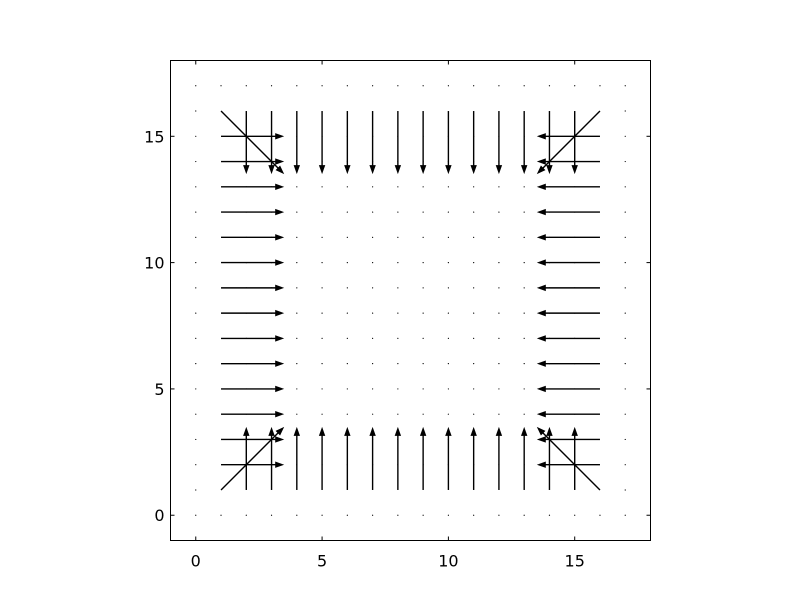 This screenshot has height=600, width=800. What do you see at coordinates (159, 389) in the screenshot?
I see `y-tick-label-5: 5` at bounding box center [159, 389].